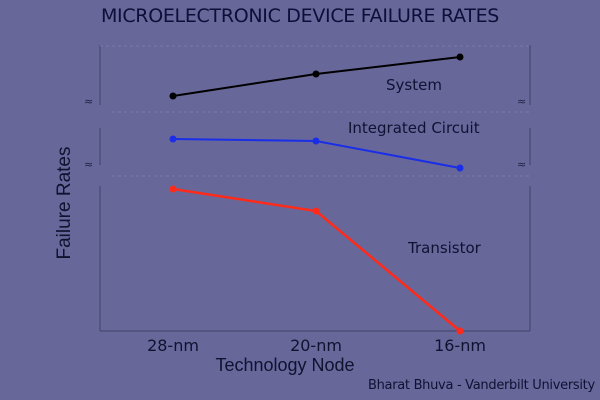 This screenshot has height=400, width=600. Describe the element at coordinates (64, 203) in the screenshot. I see `y-axis-label: Failure Rates` at that location.